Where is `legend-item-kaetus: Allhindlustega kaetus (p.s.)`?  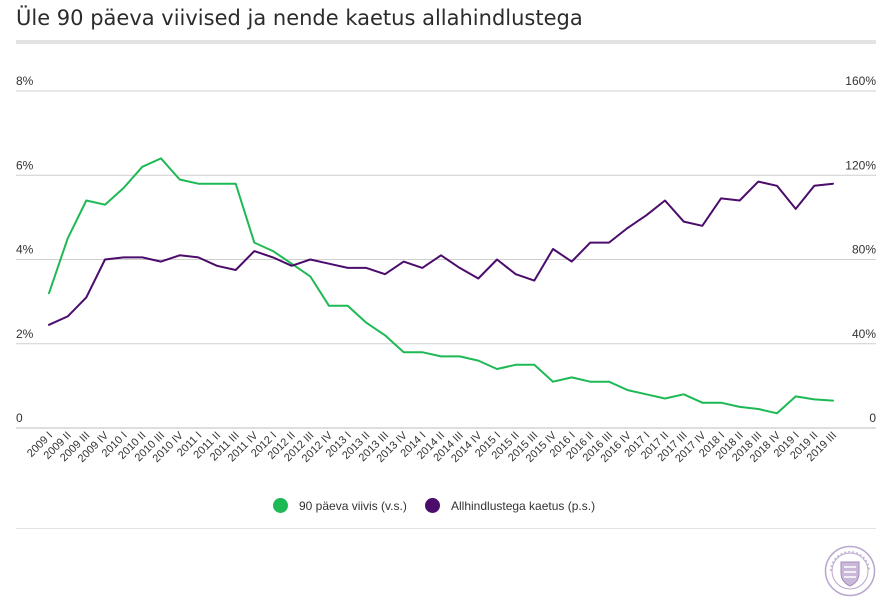 legend-item-kaetus: Allhindlustega kaetus (p.s.) is located at coordinates (510, 505).